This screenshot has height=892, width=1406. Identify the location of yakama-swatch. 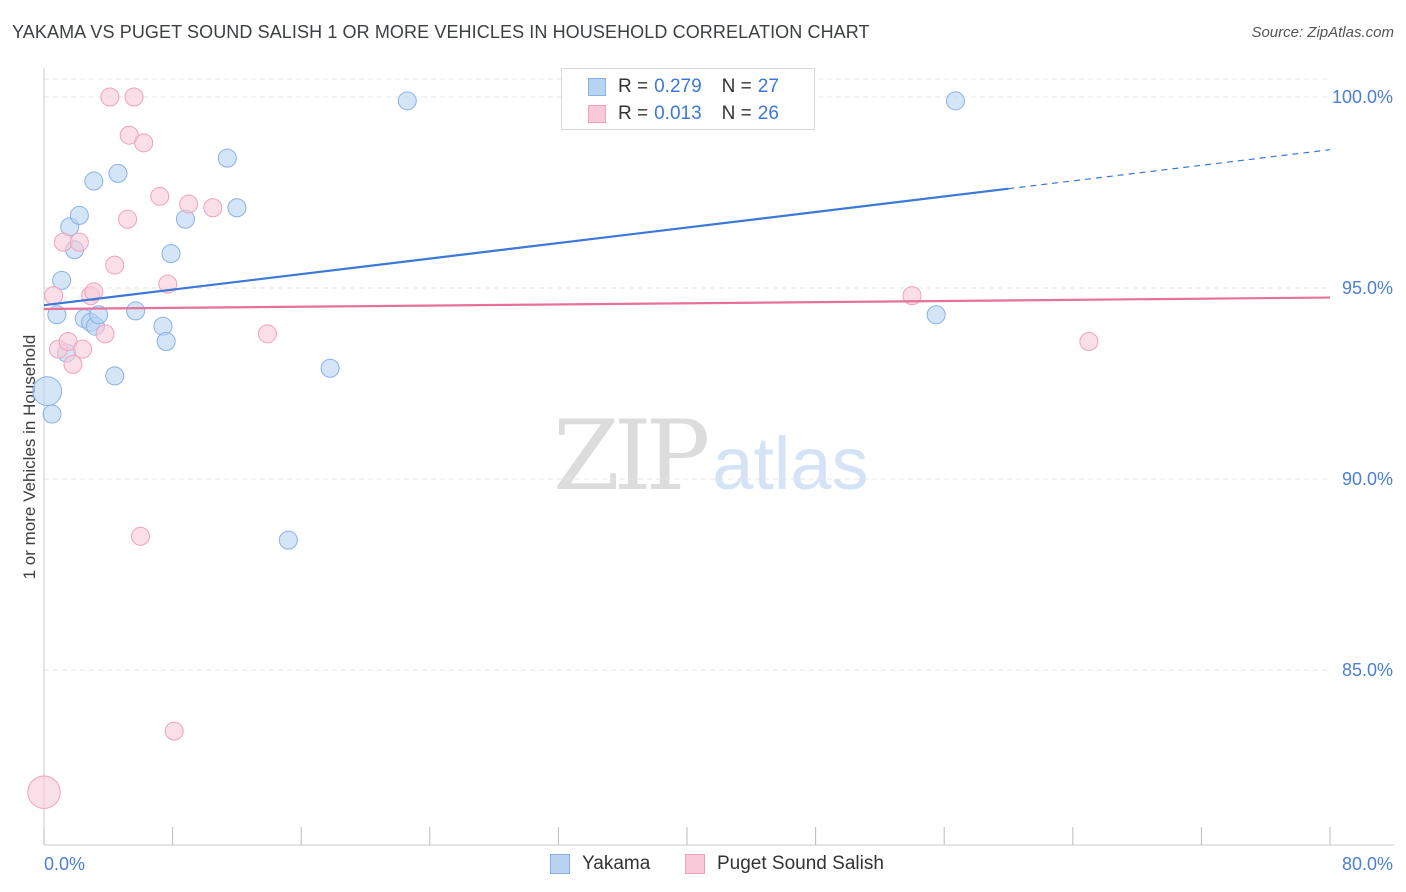
(597, 87).